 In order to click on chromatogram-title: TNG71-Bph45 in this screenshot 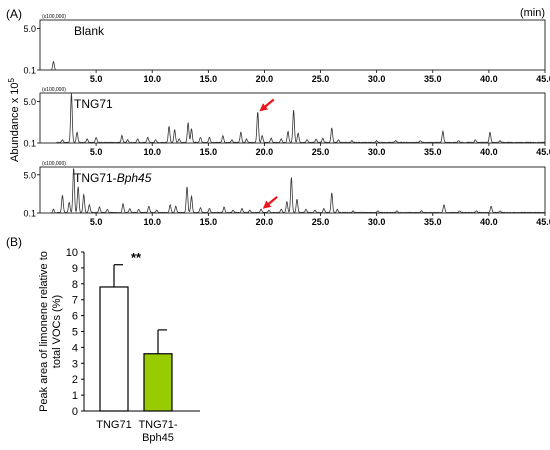, I will do `click(113, 178)`.